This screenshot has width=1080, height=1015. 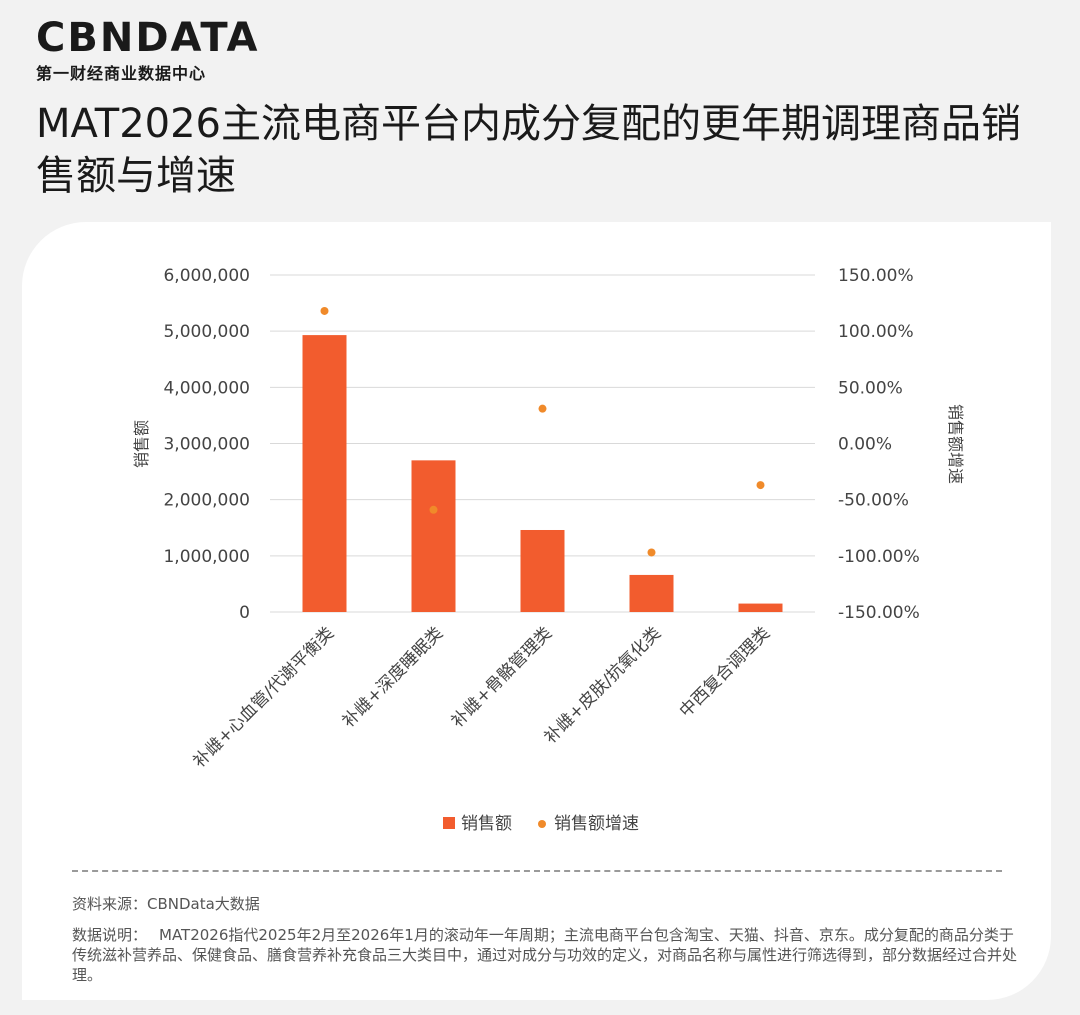 I want to click on footer-divider, so click(x=537, y=871).